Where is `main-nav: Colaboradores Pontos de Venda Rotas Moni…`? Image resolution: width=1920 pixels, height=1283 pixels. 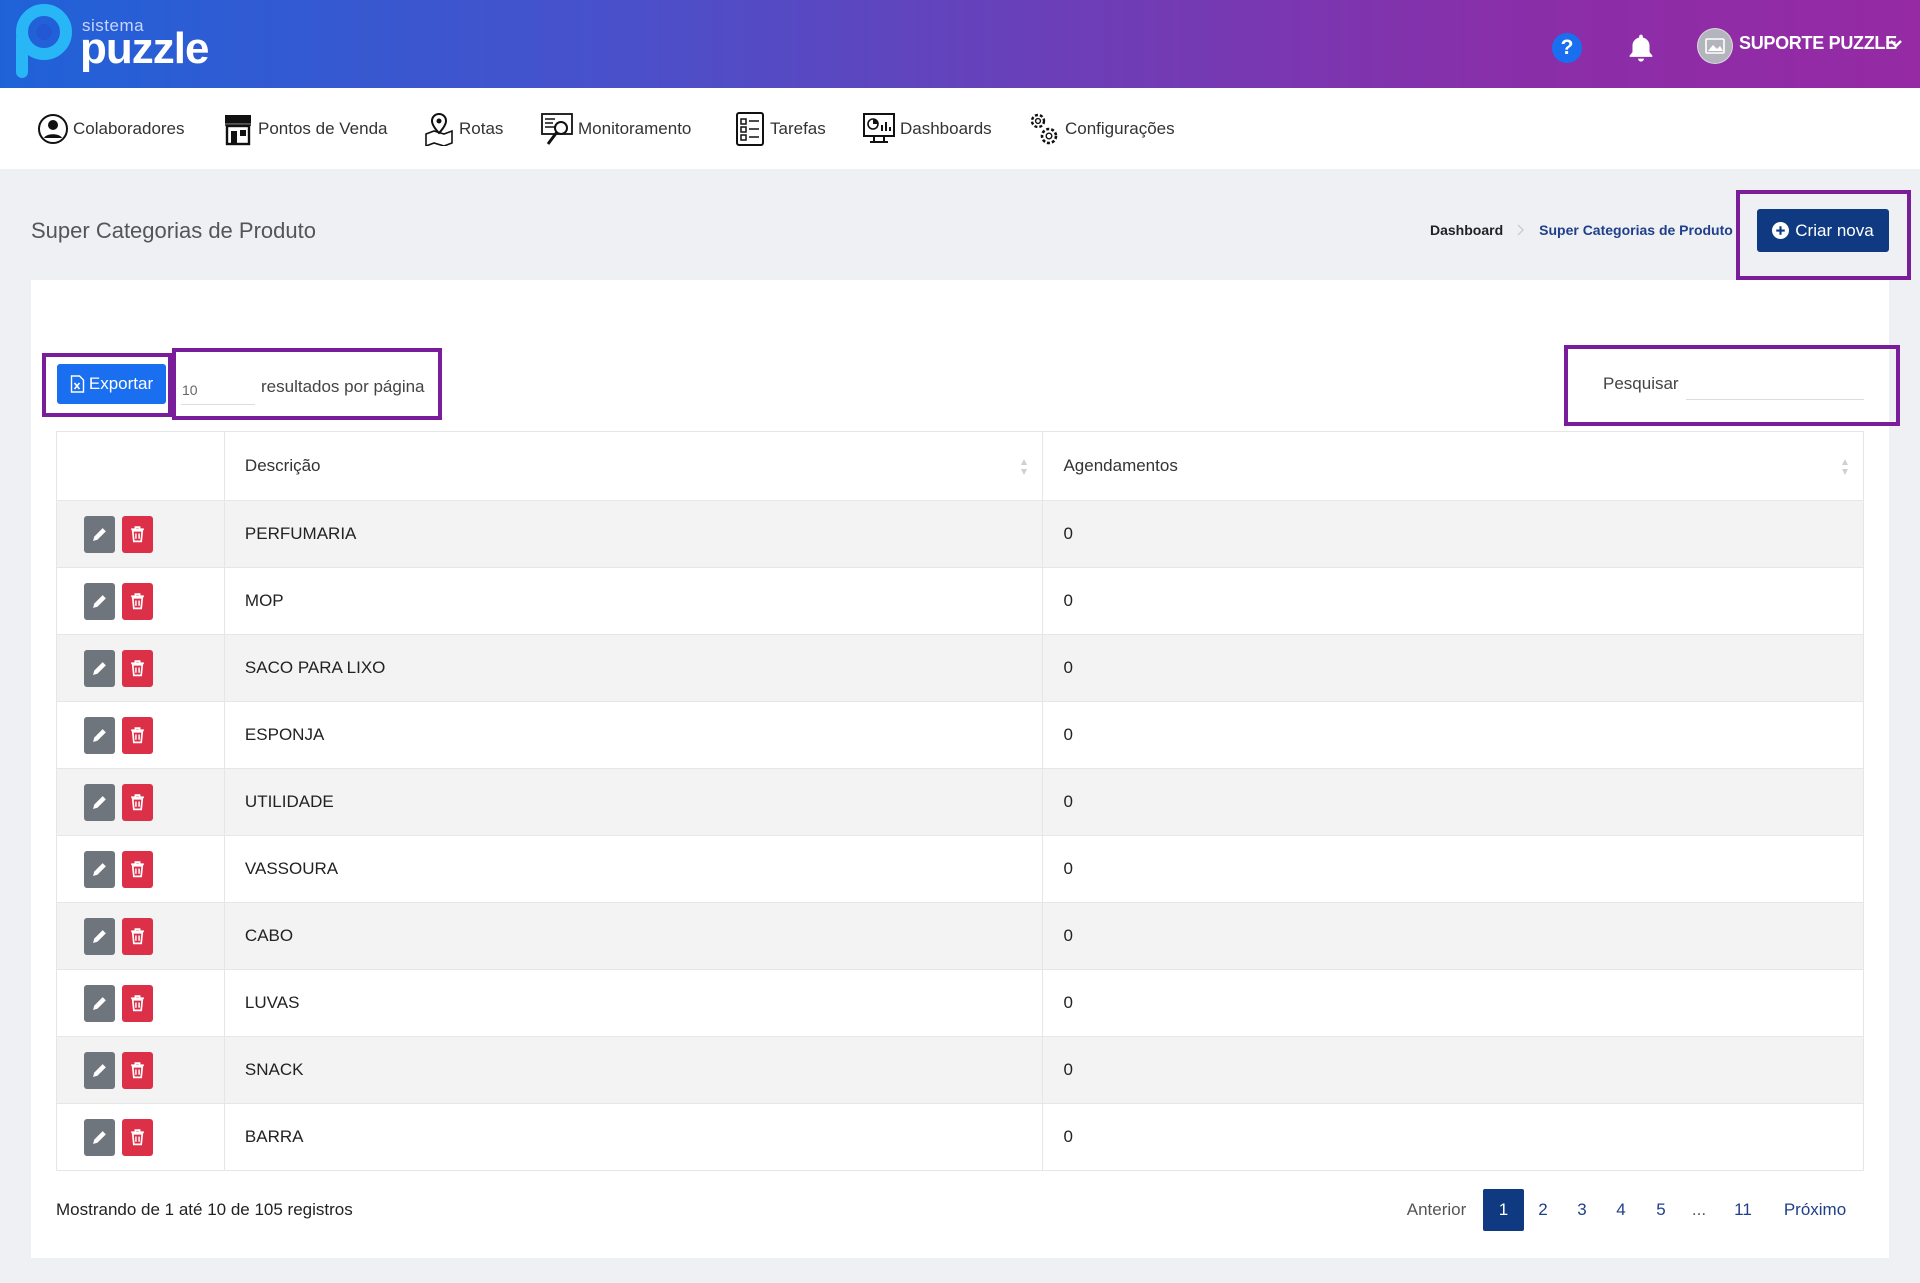 main-nav: Colaboradores Pontos de Venda Rotas Moni… is located at coordinates (960, 128).